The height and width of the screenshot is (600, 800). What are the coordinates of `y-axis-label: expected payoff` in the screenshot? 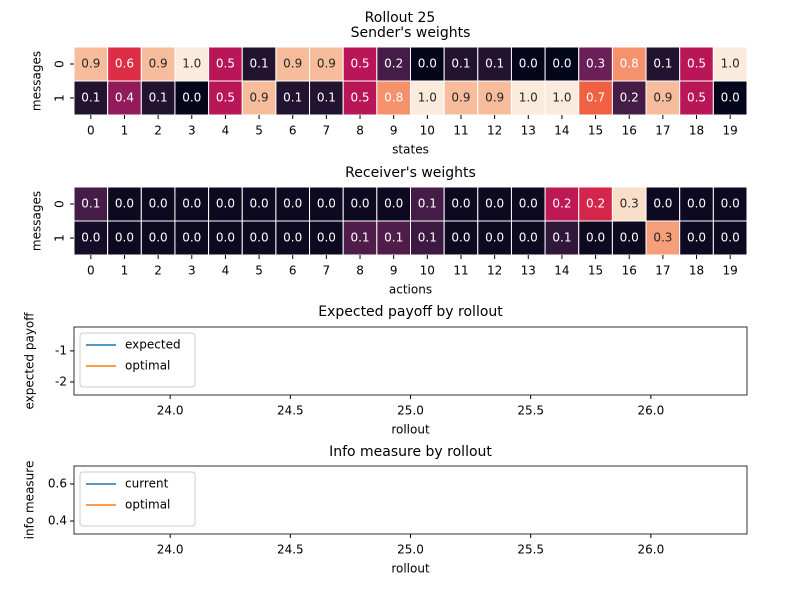 It's located at (30, 361).